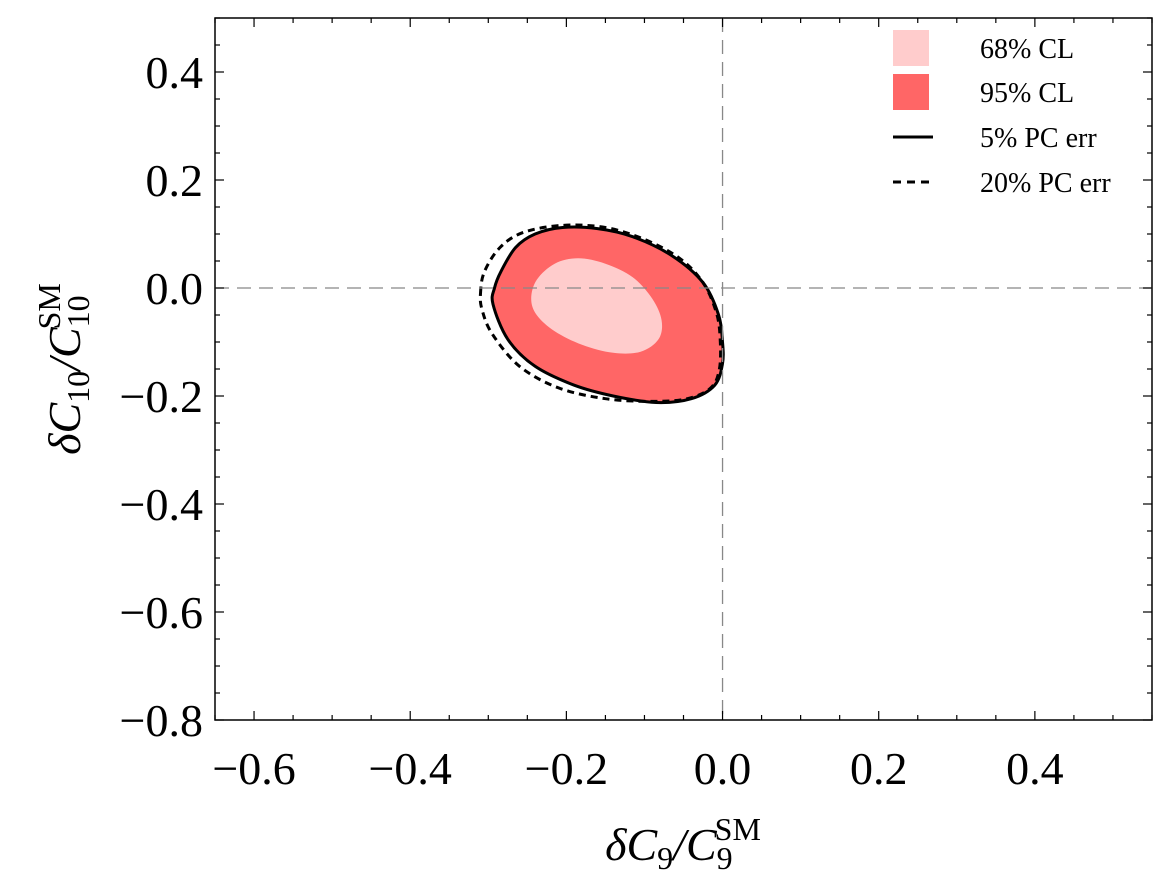 This screenshot has width=1165, height=896. What do you see at coordinates (161, 504) in the screenshot?
I see `y-tick-label: −0.4` at bounding box center [161, 504].